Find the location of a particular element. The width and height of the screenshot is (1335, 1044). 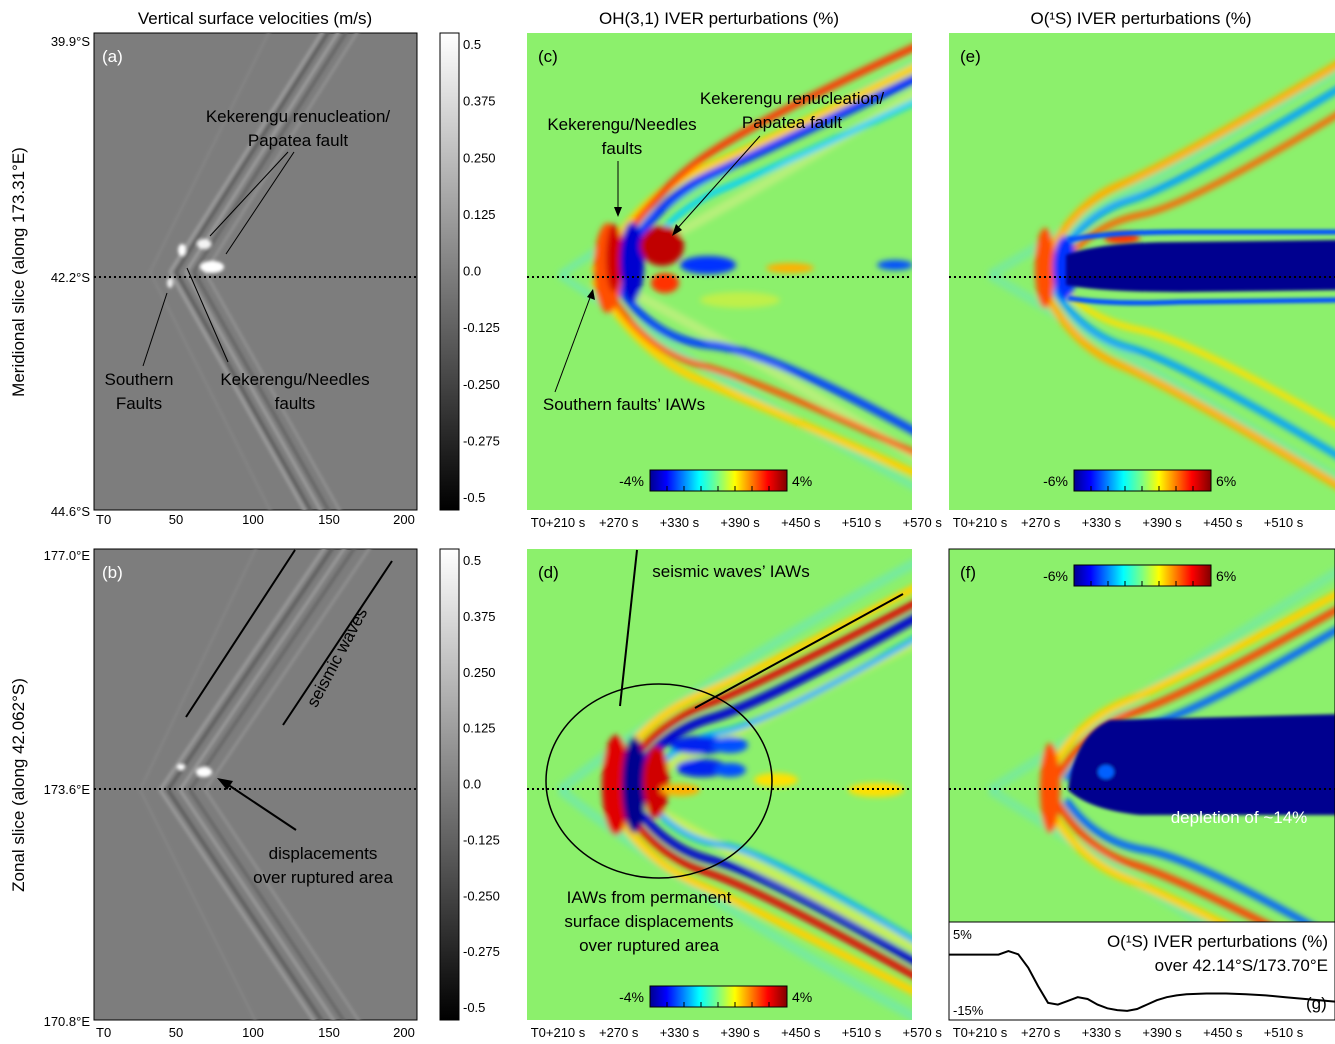

panel-a-x-tick: 100 is located at coordinates (253, 519).